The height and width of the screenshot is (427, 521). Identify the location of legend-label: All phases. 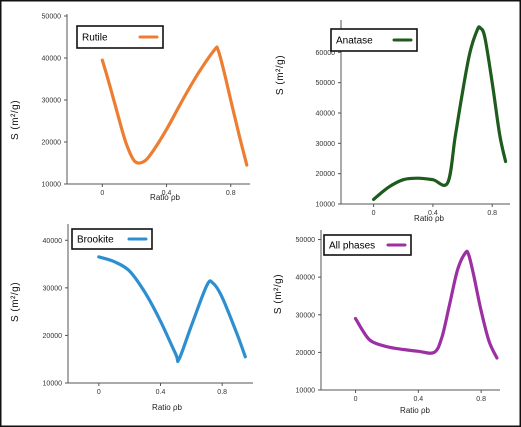
(352, 246).